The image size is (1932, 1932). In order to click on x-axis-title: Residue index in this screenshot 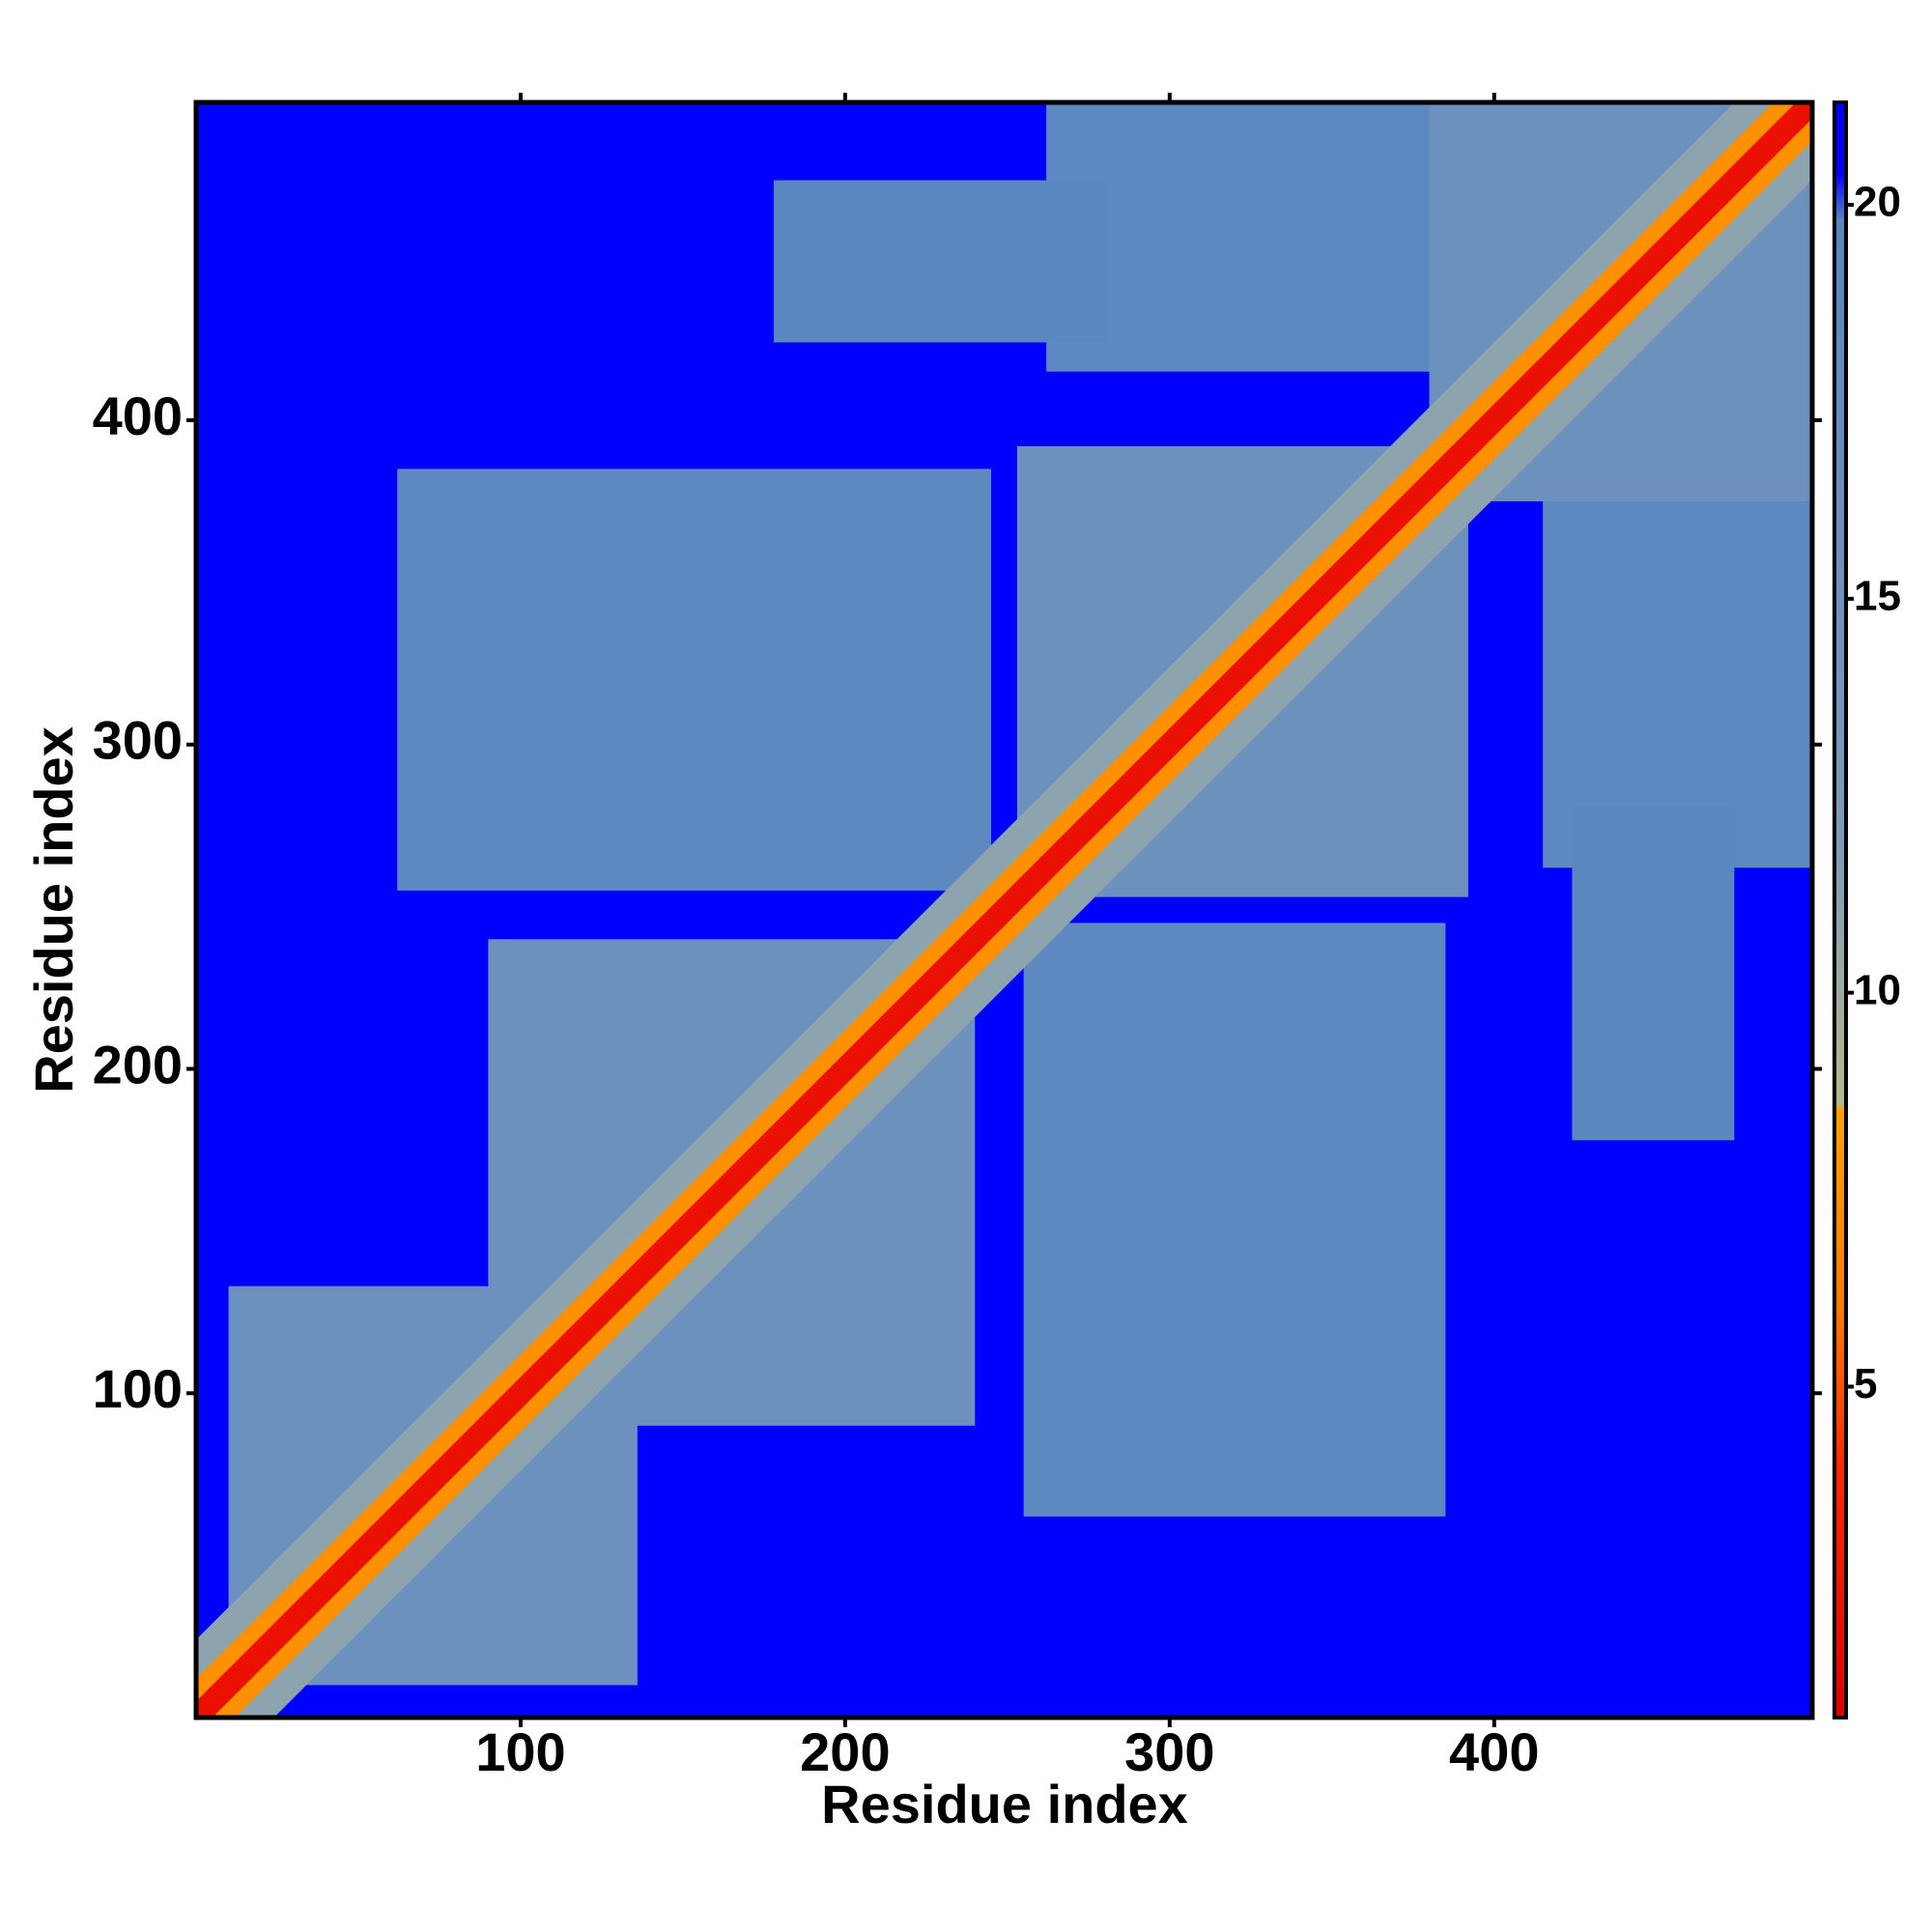, I will do `click(1005, 1804)`.